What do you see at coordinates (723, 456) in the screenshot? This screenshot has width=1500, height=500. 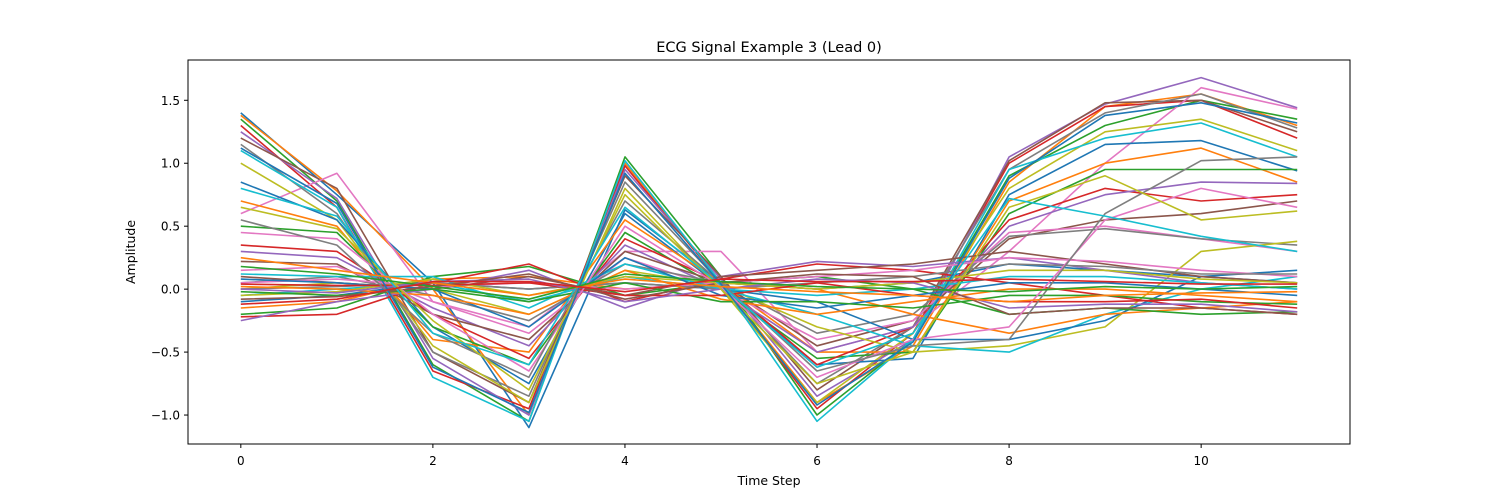 I see `x-axis: 0 2 4 6 8 10` at bounding box center [723, 456].